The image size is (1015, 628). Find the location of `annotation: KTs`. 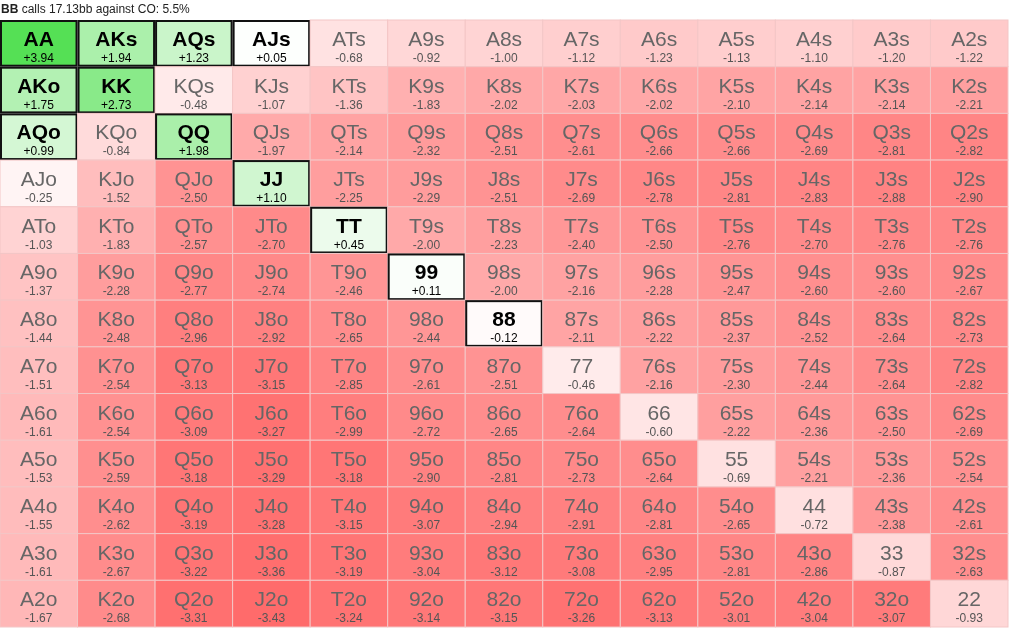

annotation: KTs is located at coordinates (349, 85).